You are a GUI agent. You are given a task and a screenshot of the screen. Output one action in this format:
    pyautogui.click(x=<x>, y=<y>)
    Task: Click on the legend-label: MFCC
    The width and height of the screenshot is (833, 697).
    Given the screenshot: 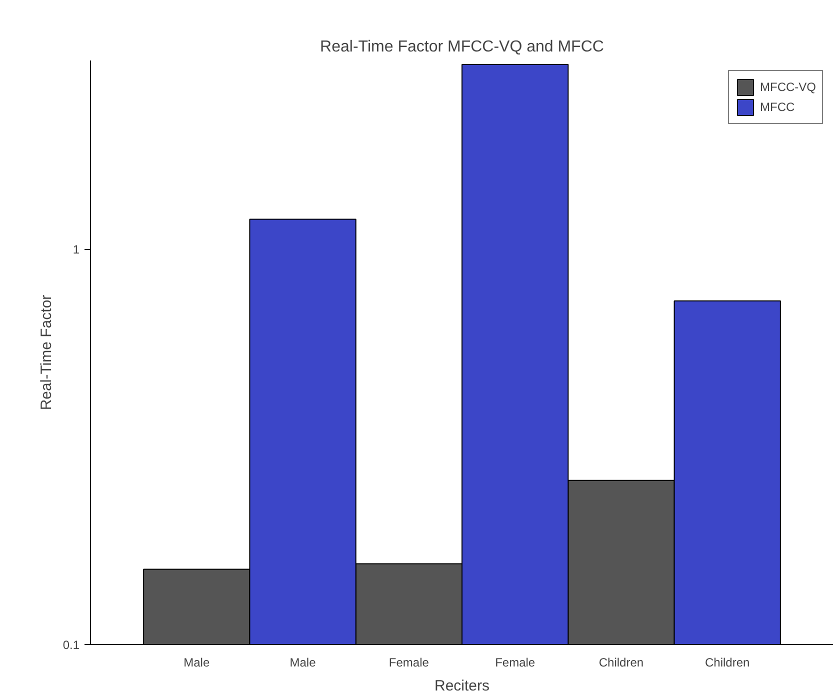 What is the action you would take?
    pyautogui.click(x=777, y=107)
    